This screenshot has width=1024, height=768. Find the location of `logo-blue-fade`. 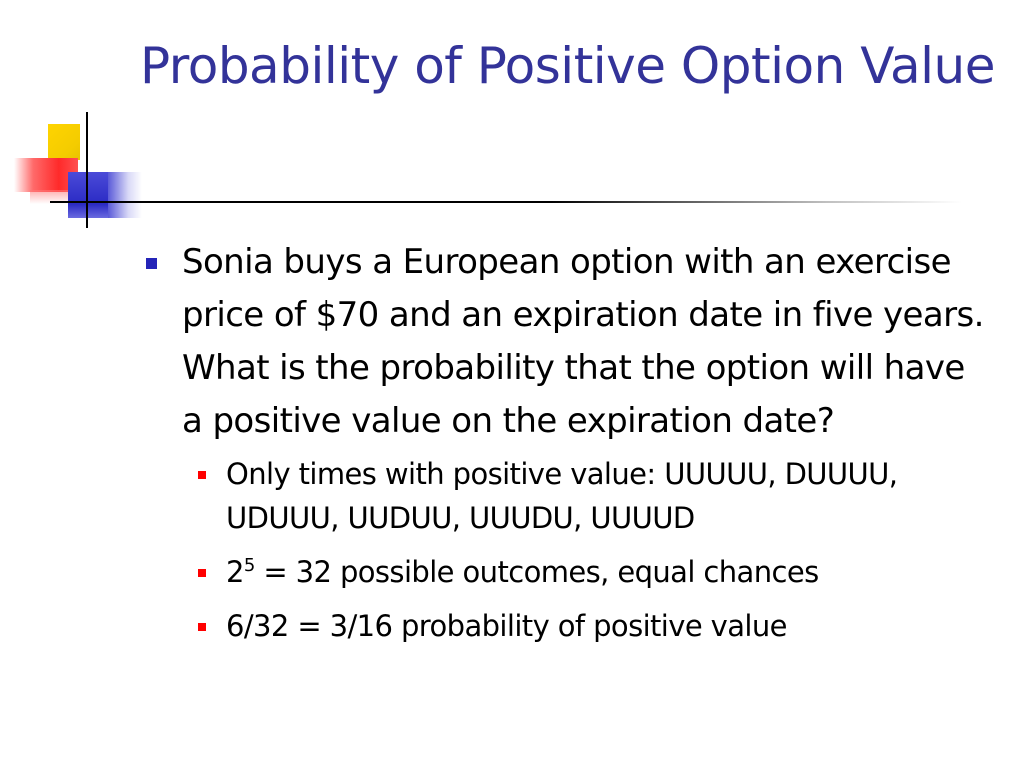

logo-blue-fade is located at coordinates (125, 195).